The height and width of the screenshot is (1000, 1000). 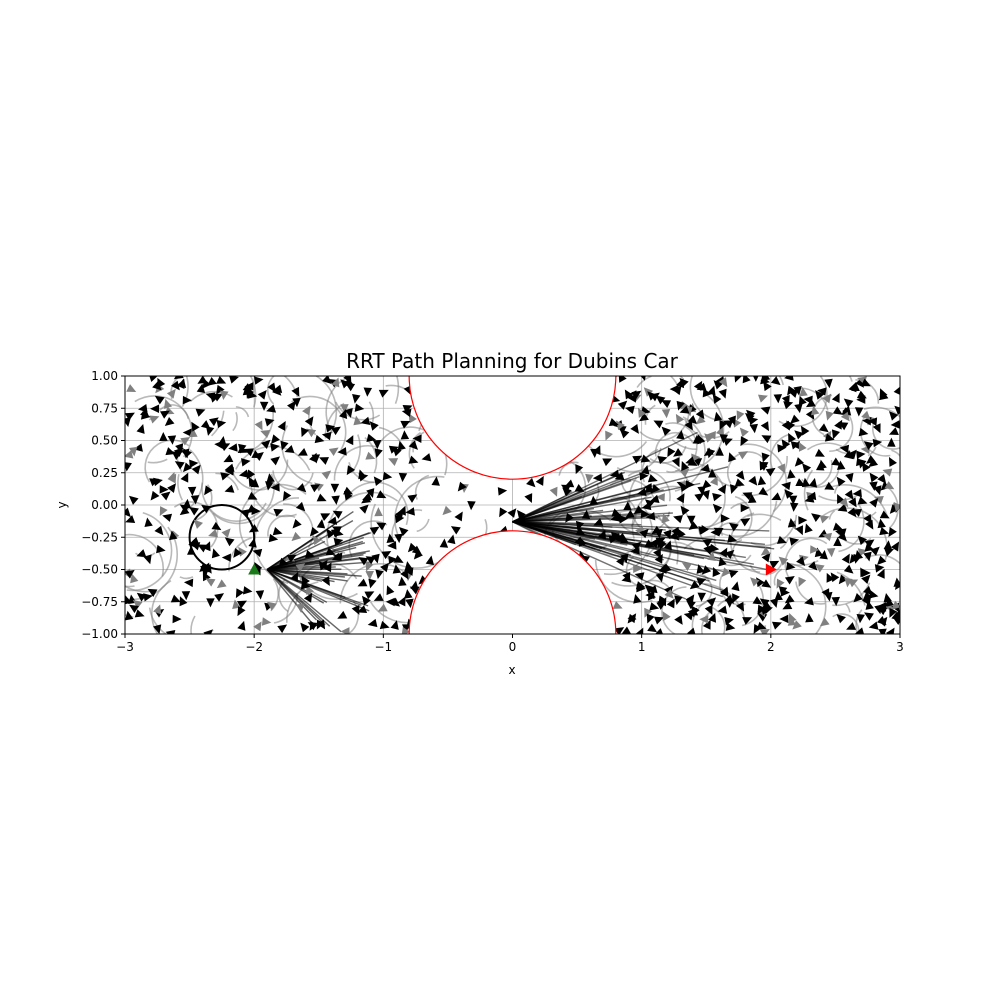 What do you see at coordinates (62, 504) in the screenshot?
I see `y-axis-label: y` at bounding box center [62, 504].